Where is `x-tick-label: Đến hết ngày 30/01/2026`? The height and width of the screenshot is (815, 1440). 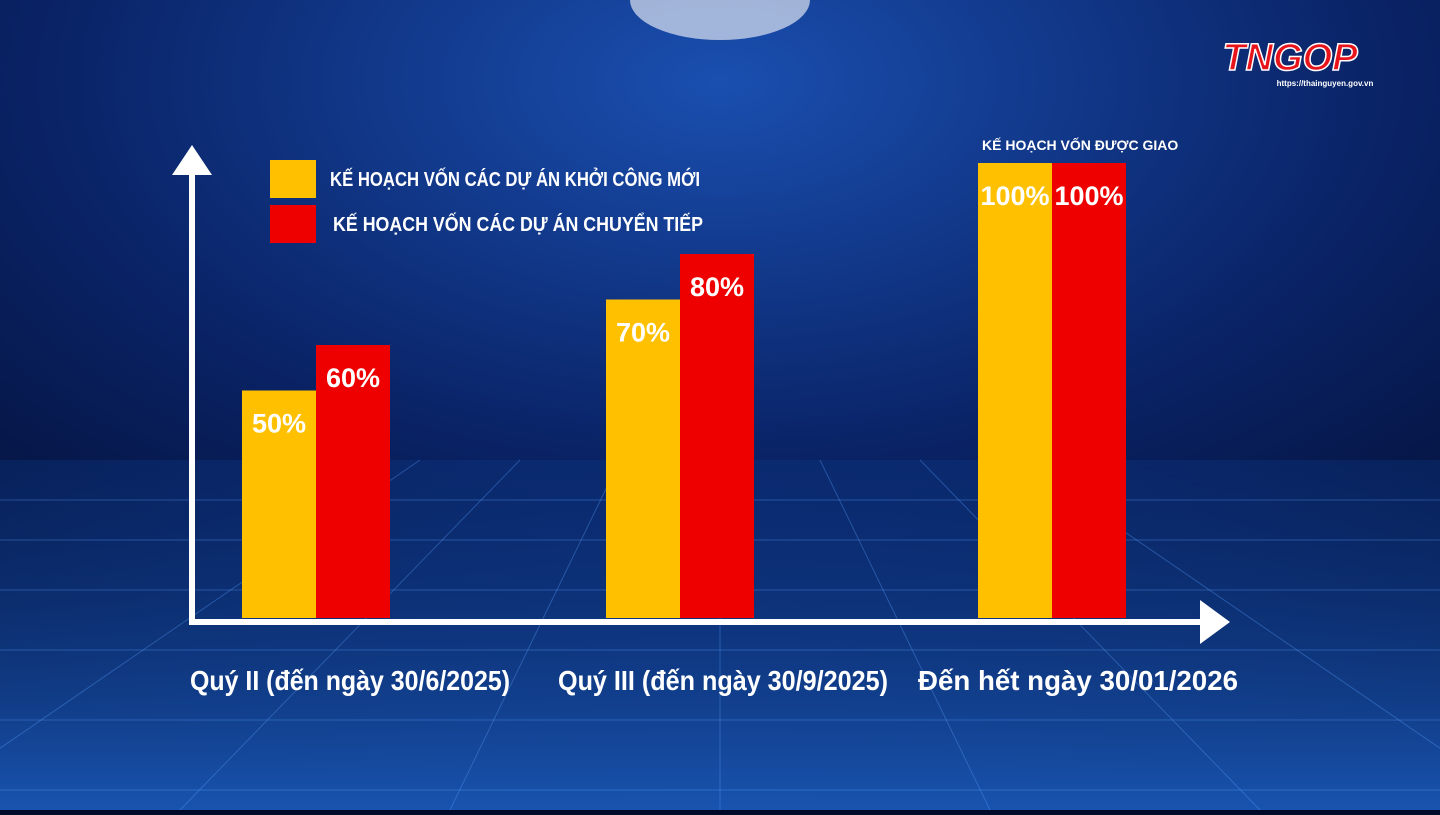
x-tick-label: Đến hết ngày 30/01/2026 is located at coordinates (1078, 680).